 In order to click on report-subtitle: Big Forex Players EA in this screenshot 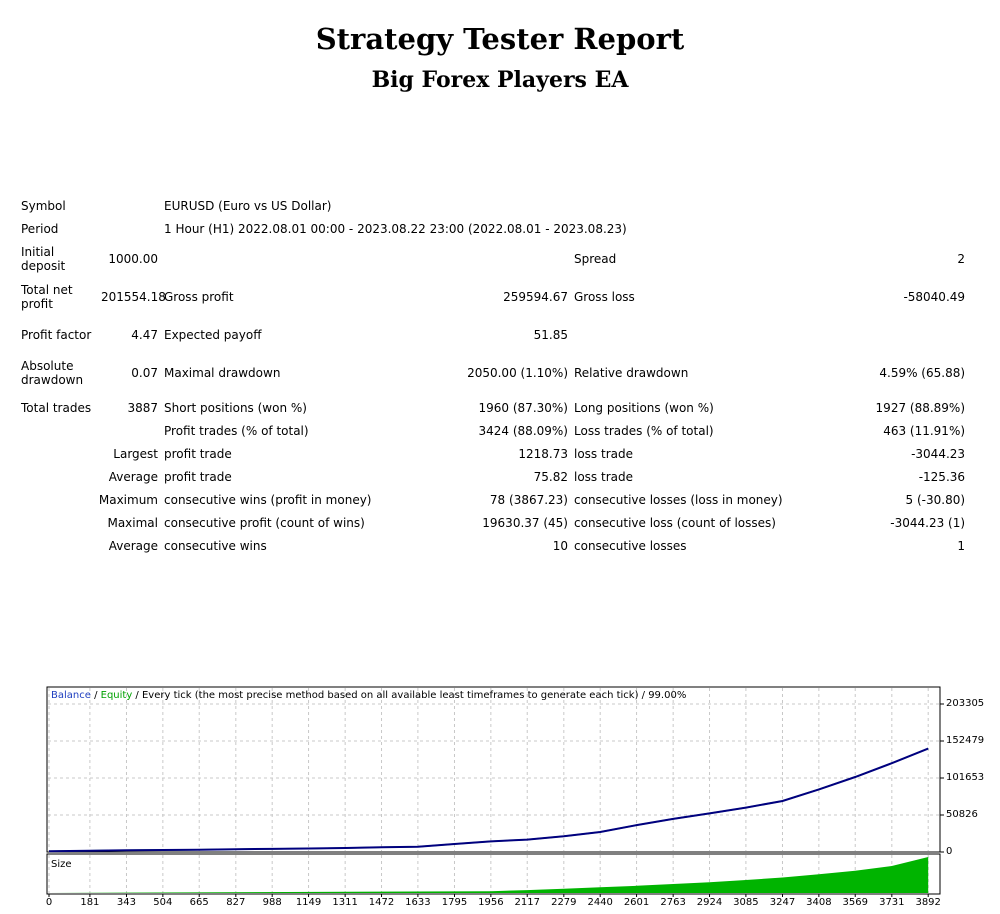, I will do `click(500, 80)`.